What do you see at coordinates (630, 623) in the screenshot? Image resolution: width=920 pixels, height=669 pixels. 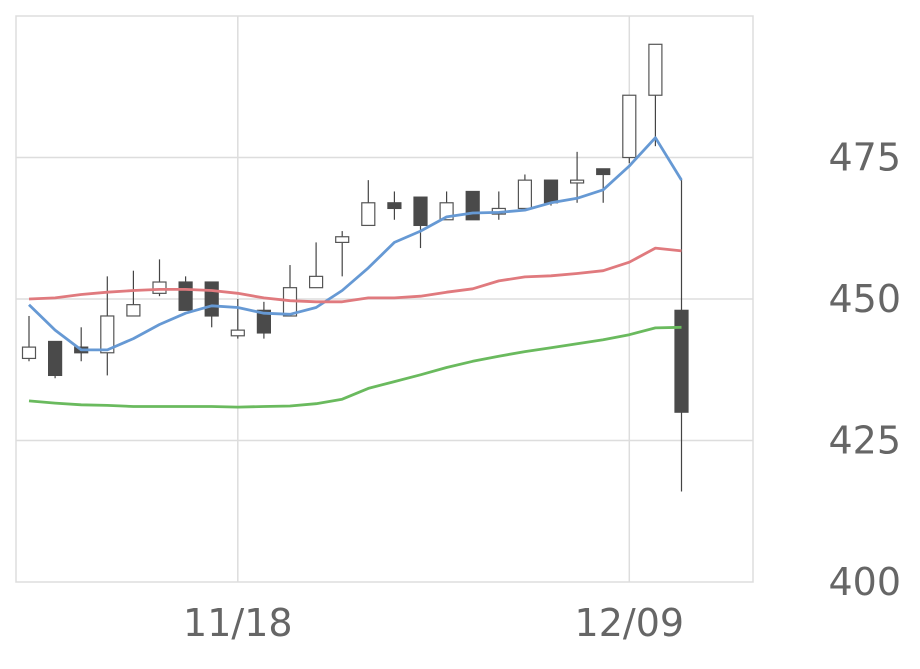 I see `x-tick-label: 12/09` at bounding box center [630, 623].